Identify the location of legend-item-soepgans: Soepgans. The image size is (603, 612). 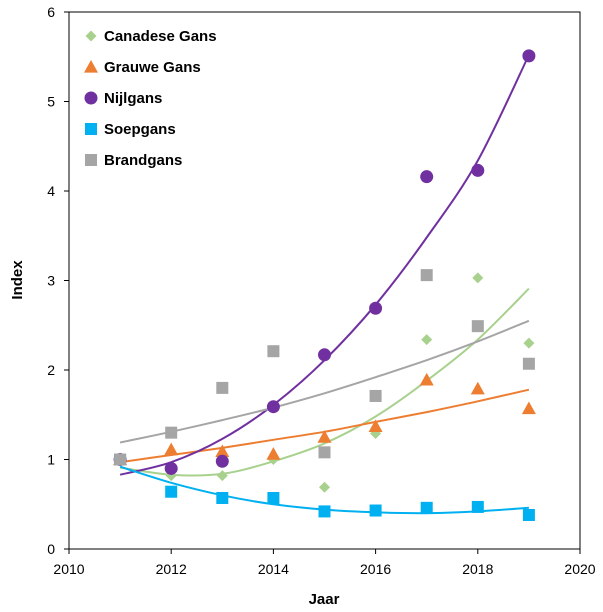
(130, 129).